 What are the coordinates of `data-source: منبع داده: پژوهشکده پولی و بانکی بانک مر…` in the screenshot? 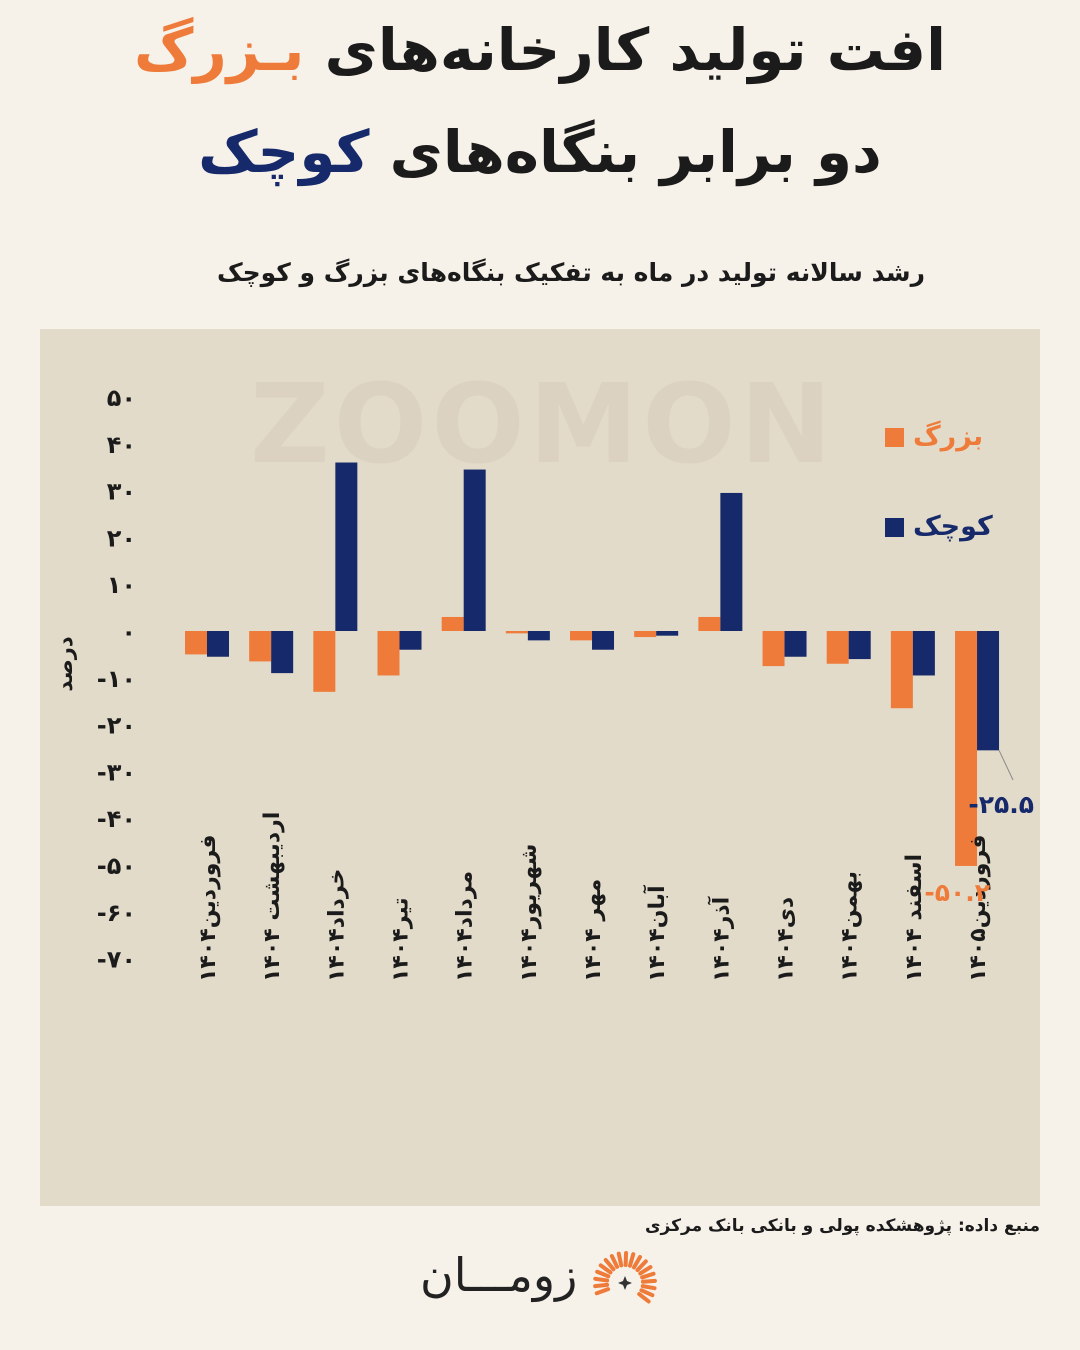 It's located at (842, 1226).